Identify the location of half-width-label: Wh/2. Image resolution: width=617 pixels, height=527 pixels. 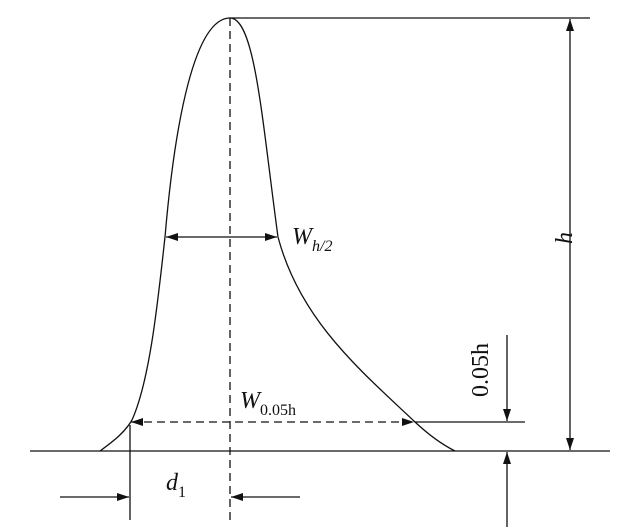
(312, 239).